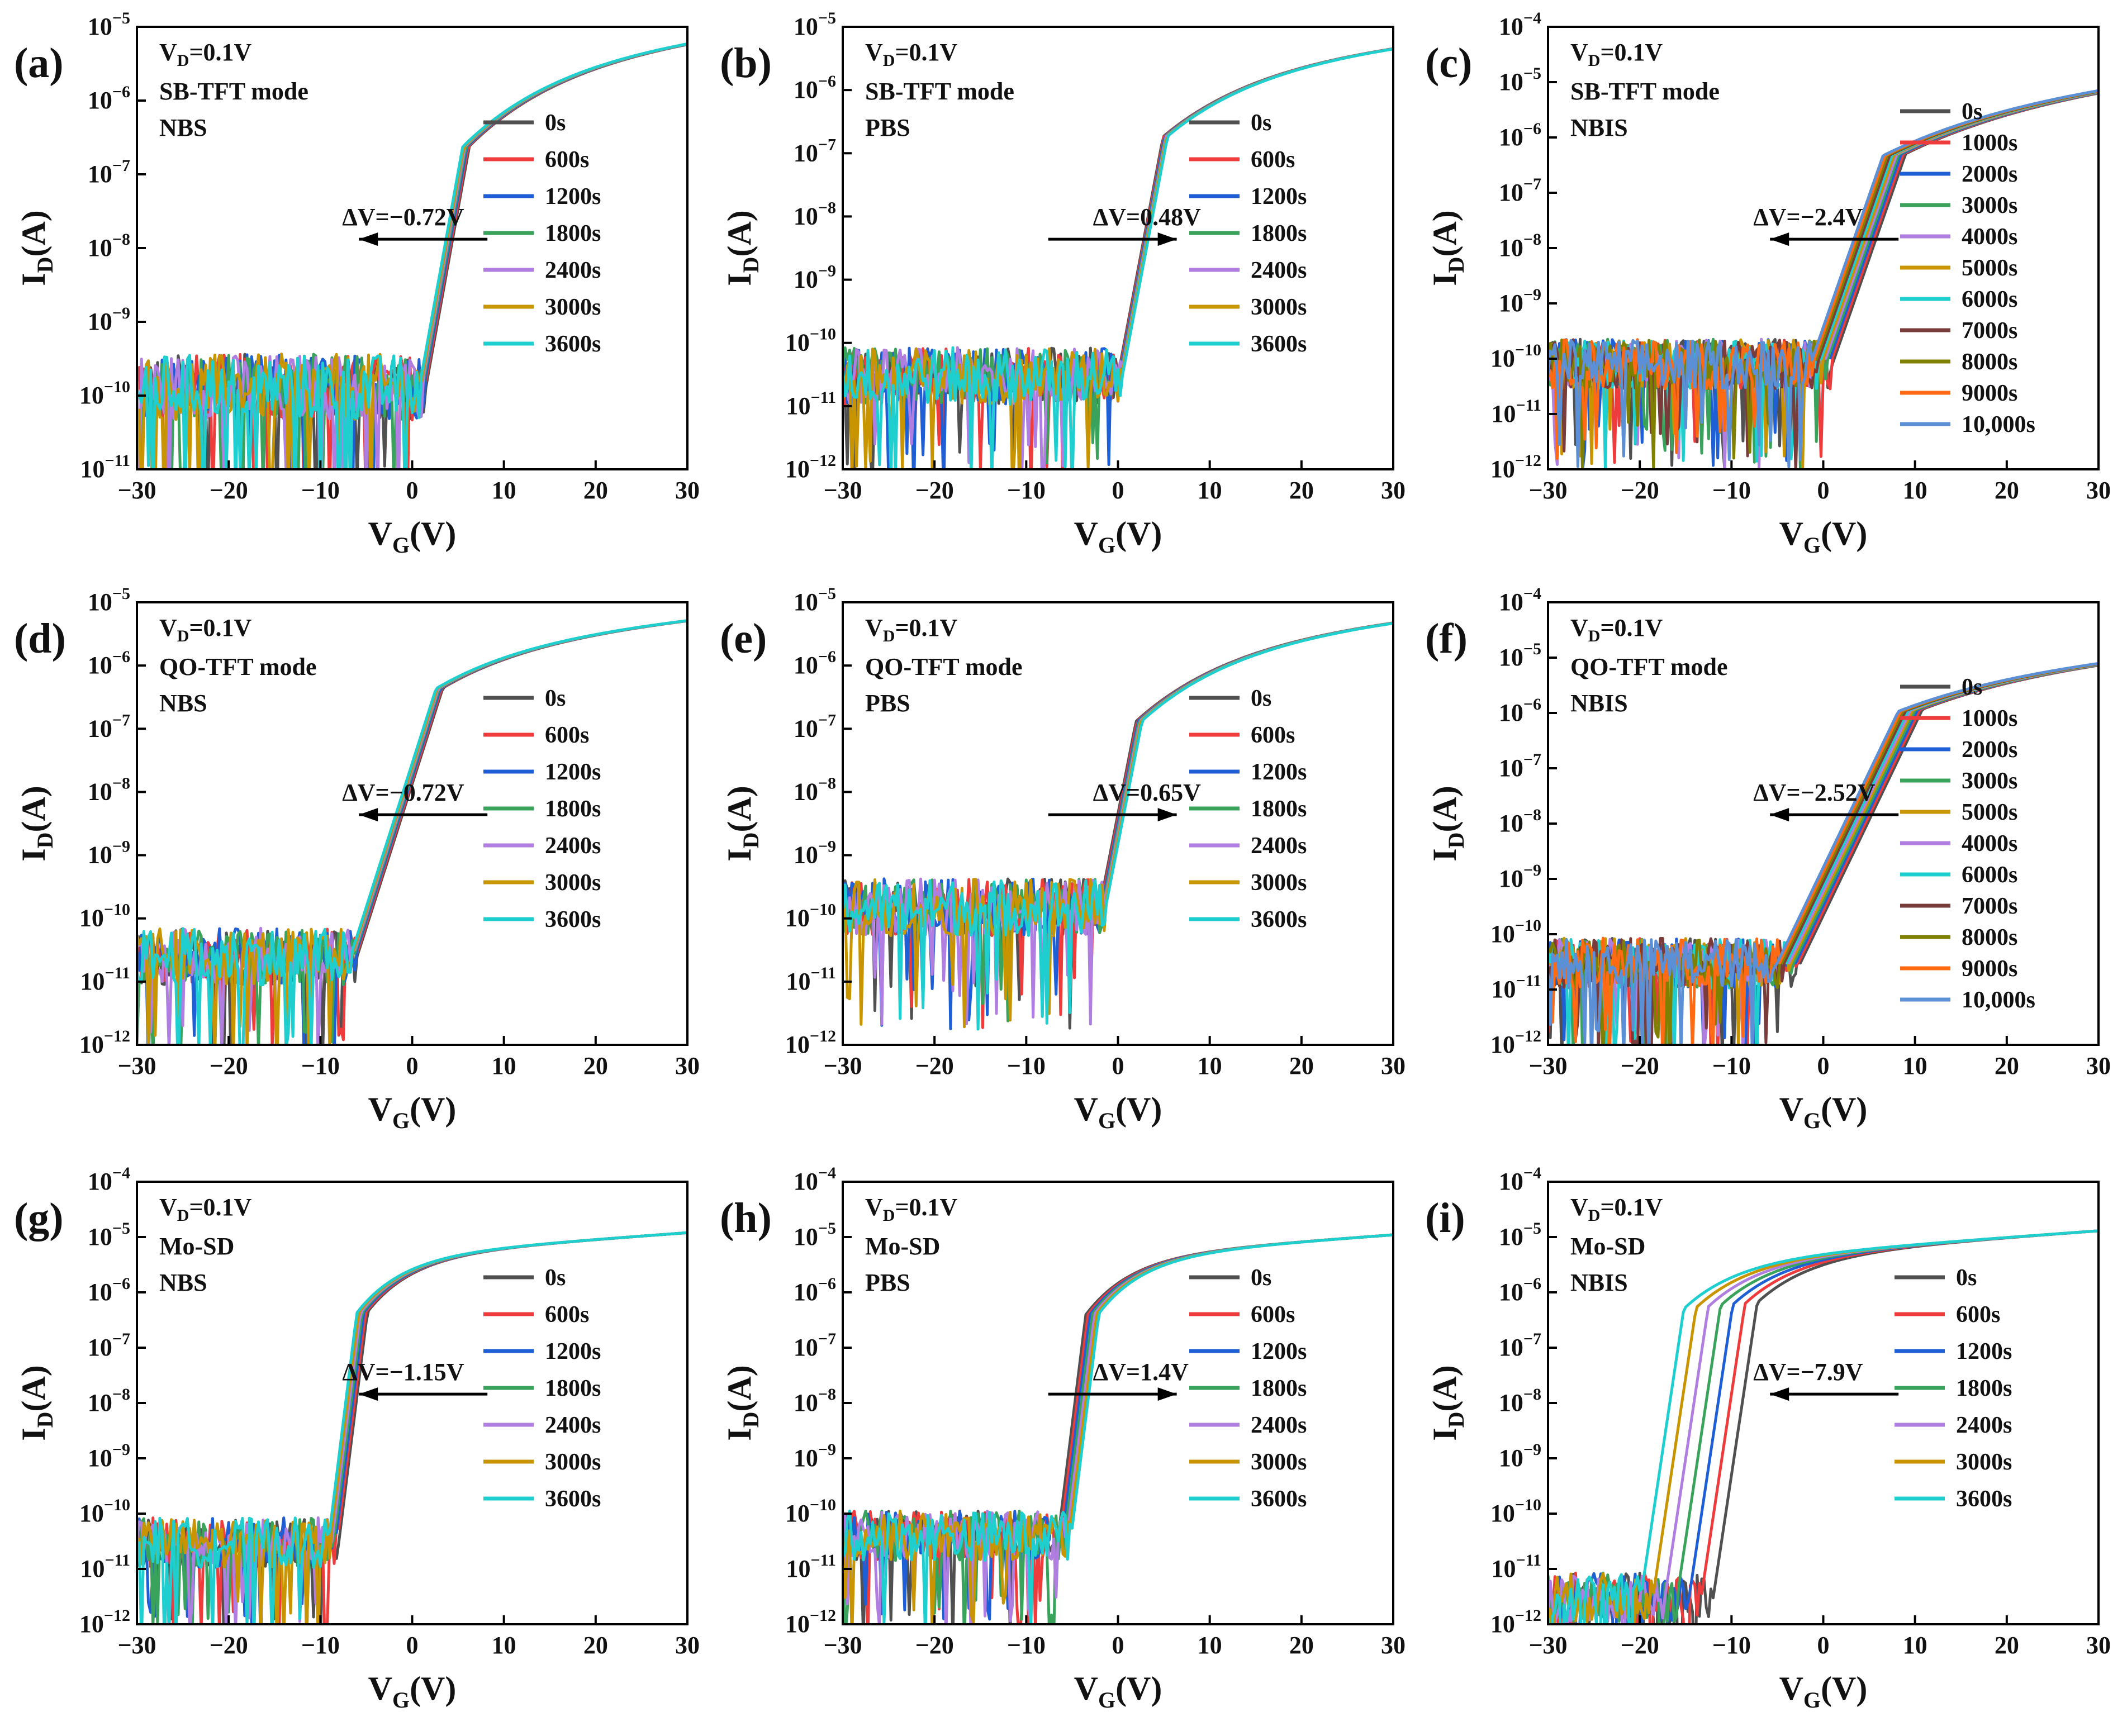 Image resolution: width=2127 pixels, height=1736 pixels. I want to click on legend-entry: 6000s, so click(1990, 875).